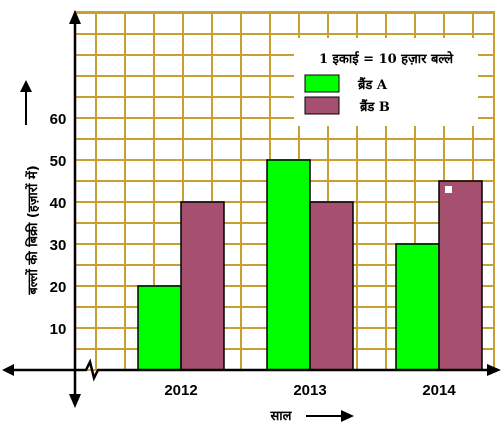 This screenshot has height=436, width=503. What do you see at coordinates (58, 329) in the screenshot?
I see `y-tick-label: 10` at bounding box center [58, 329].